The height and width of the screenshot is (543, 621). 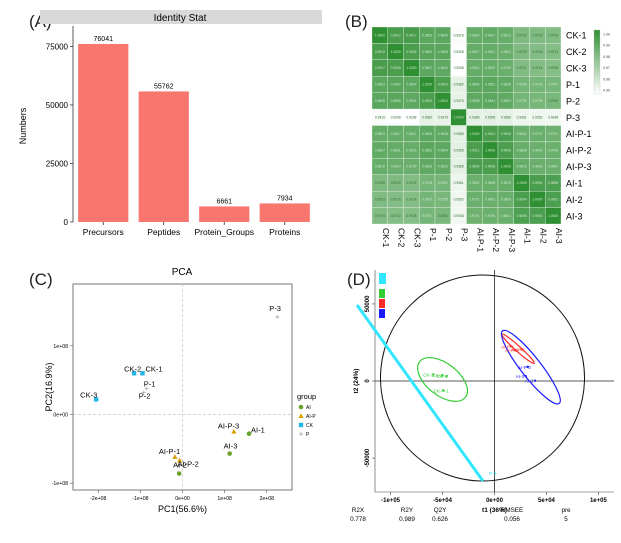 I want to click on point-label: CK-P-1, so click(x=442, y=391).